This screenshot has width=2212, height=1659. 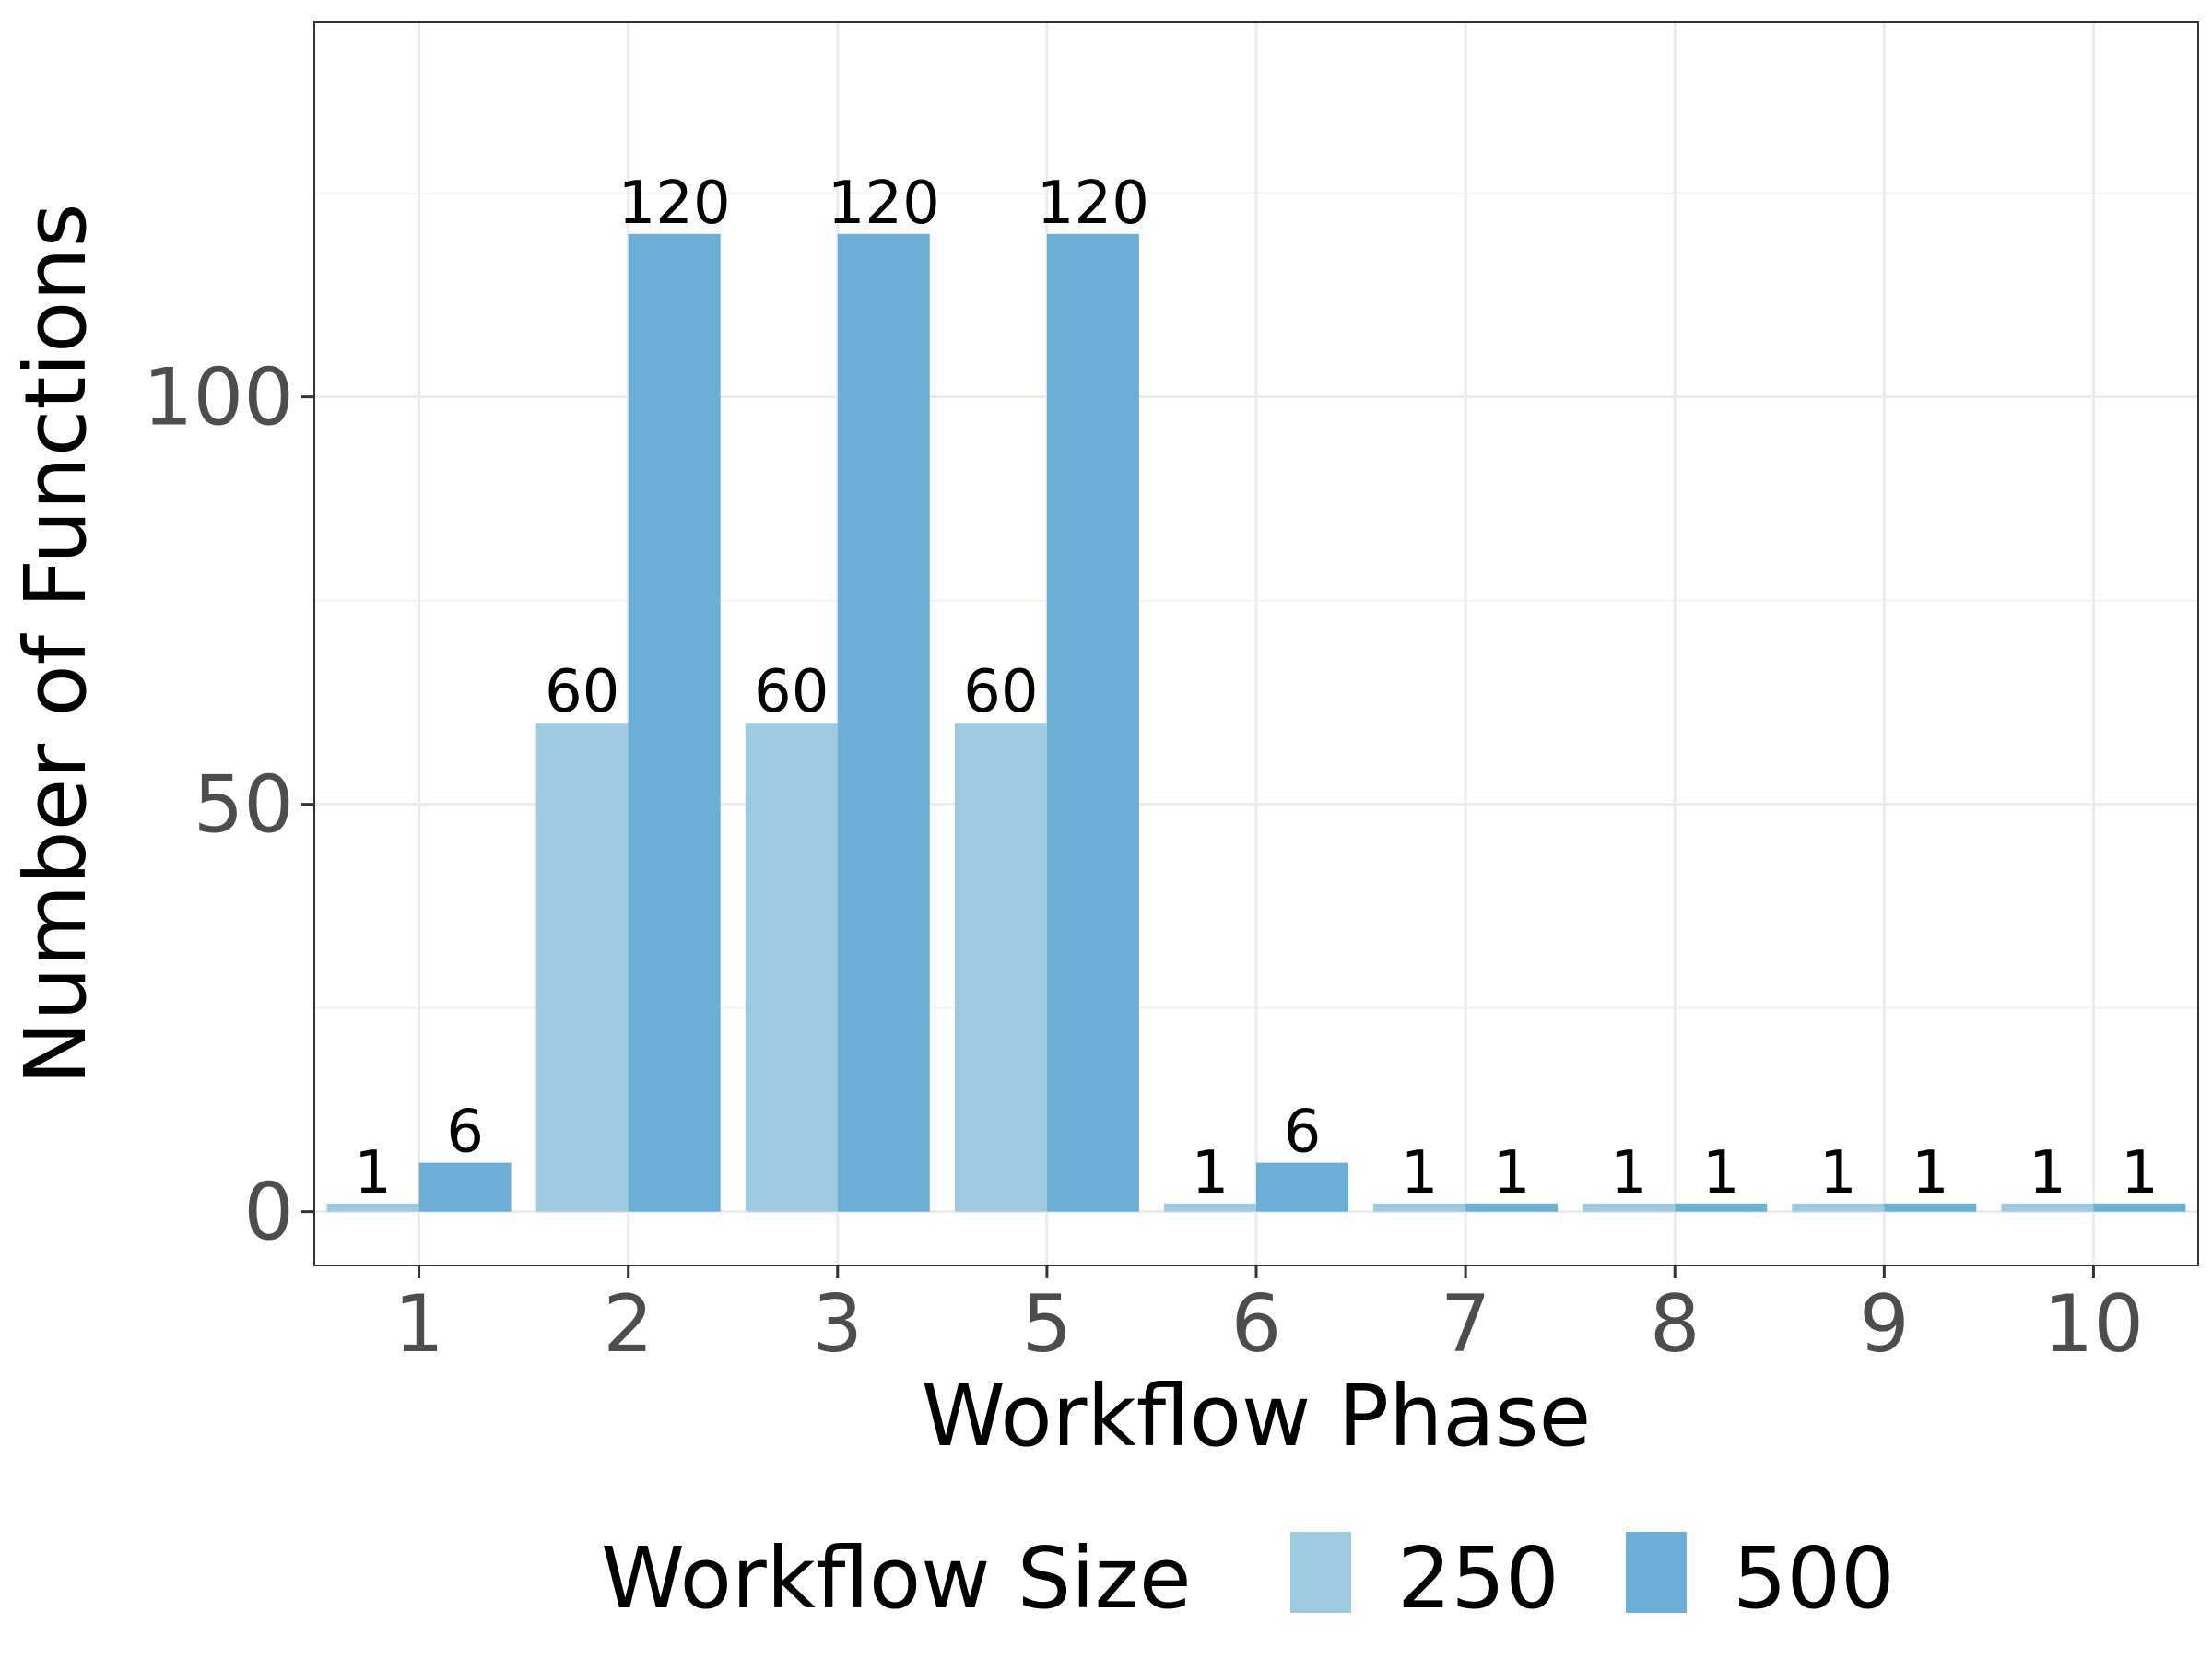 I want to click on legend: Workflow Size 250 500, so click(x=1248, y=1578).